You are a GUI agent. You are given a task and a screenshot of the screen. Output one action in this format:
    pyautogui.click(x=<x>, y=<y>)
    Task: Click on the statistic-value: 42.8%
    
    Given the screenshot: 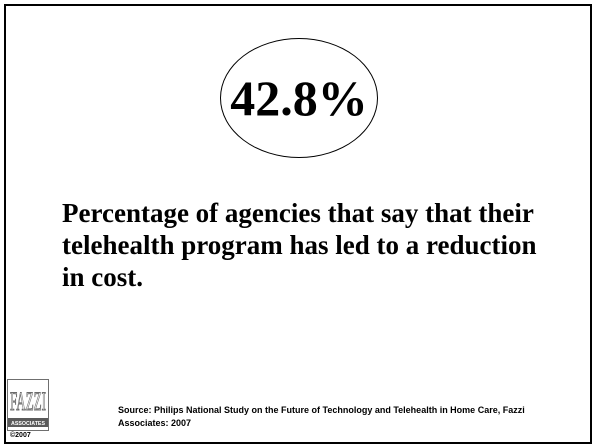 What is the action you would take?
    pyautogui.click(x=299, y=98)
    